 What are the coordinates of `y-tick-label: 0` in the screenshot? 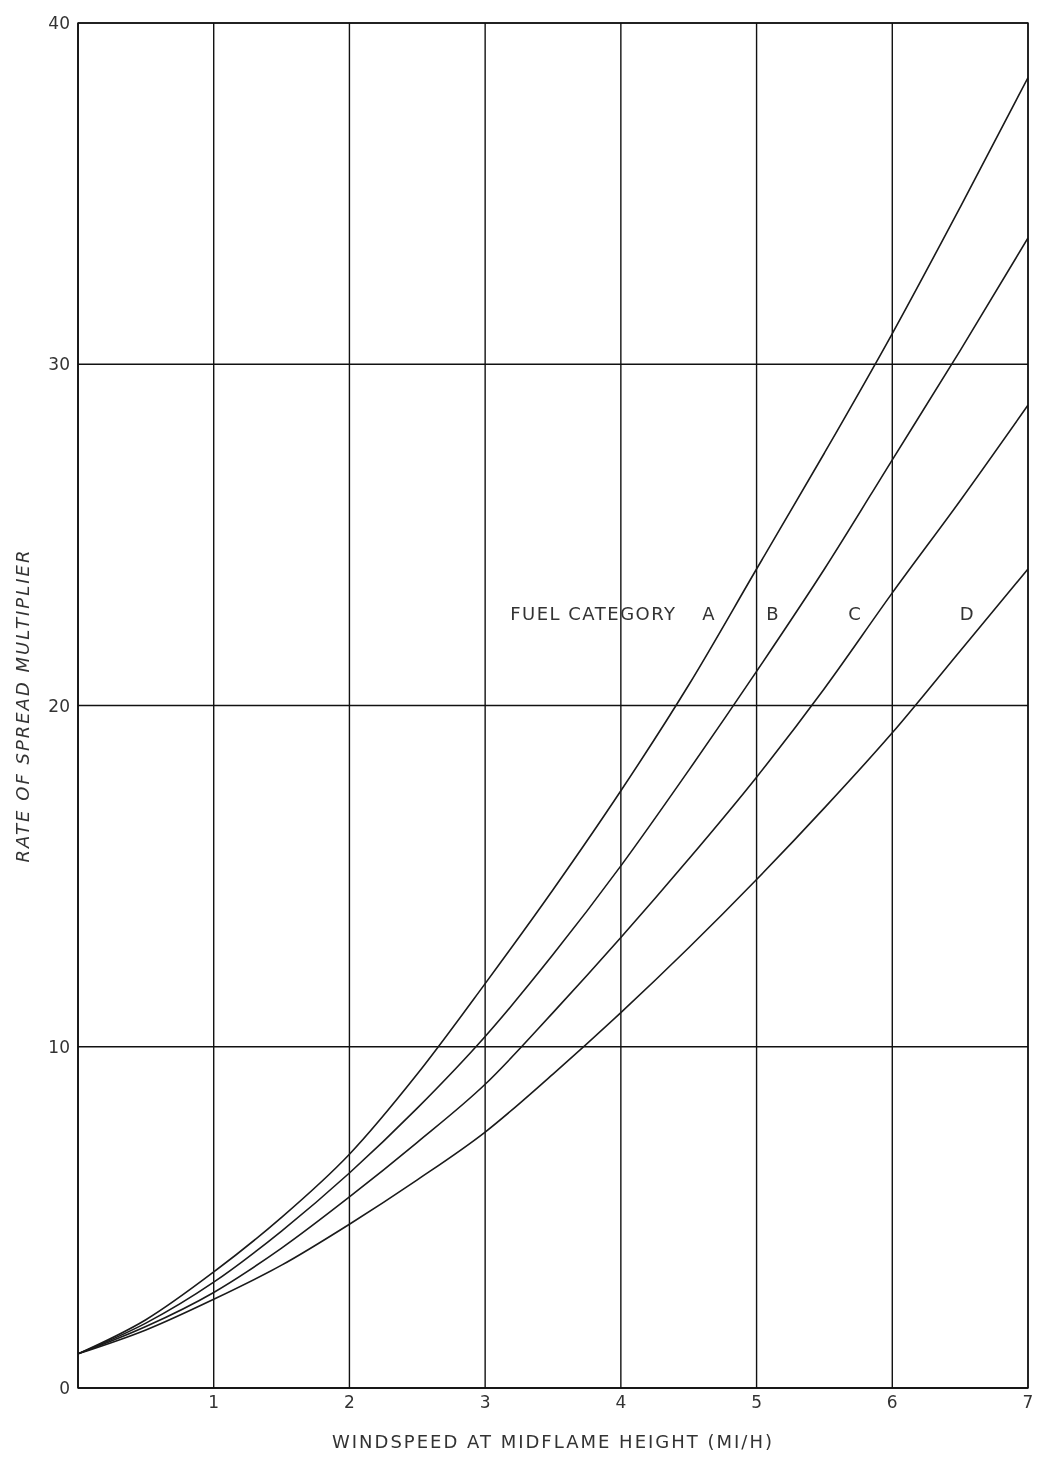 It's located at (64, 1388).